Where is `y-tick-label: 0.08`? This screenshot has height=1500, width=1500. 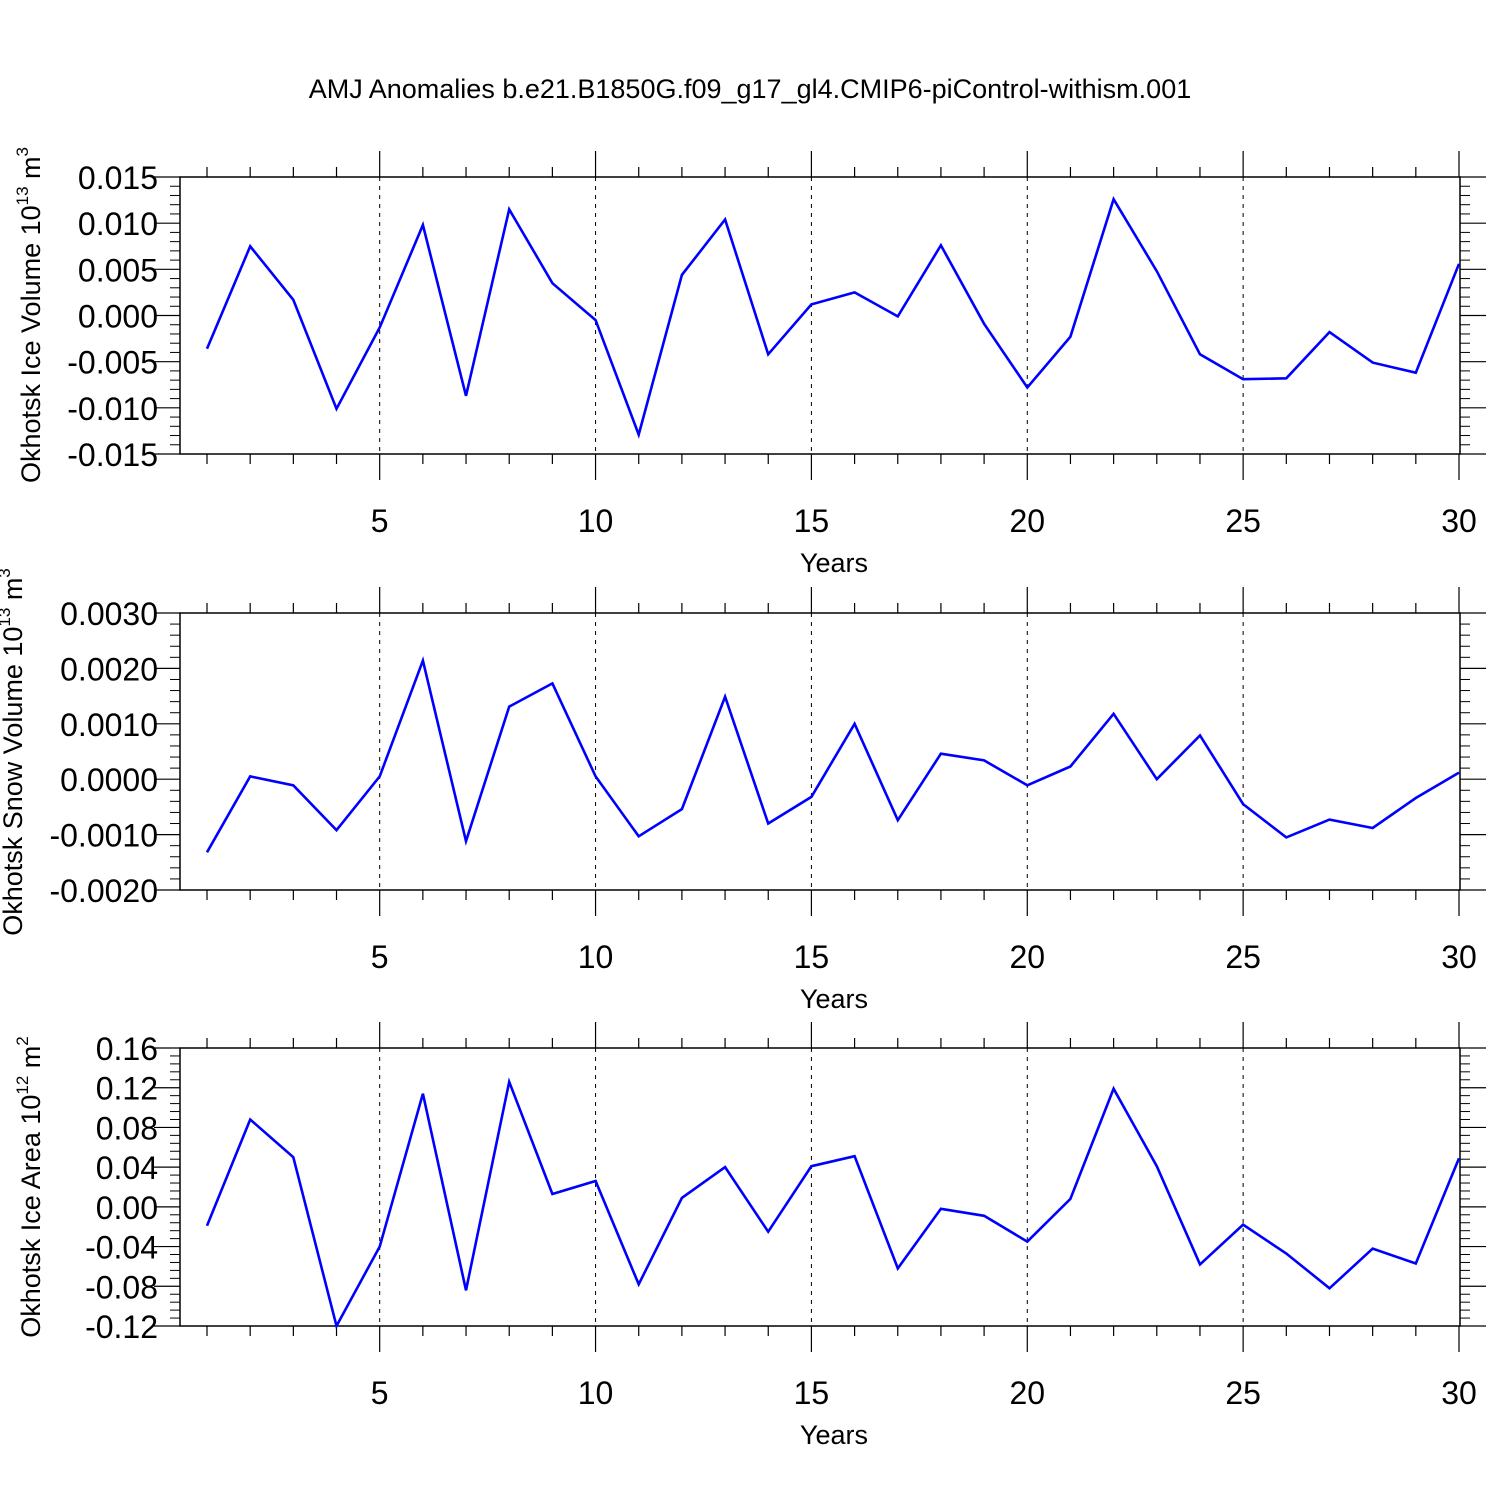 y-tick-label: 0.08 is located at coordinates (127, 1128).